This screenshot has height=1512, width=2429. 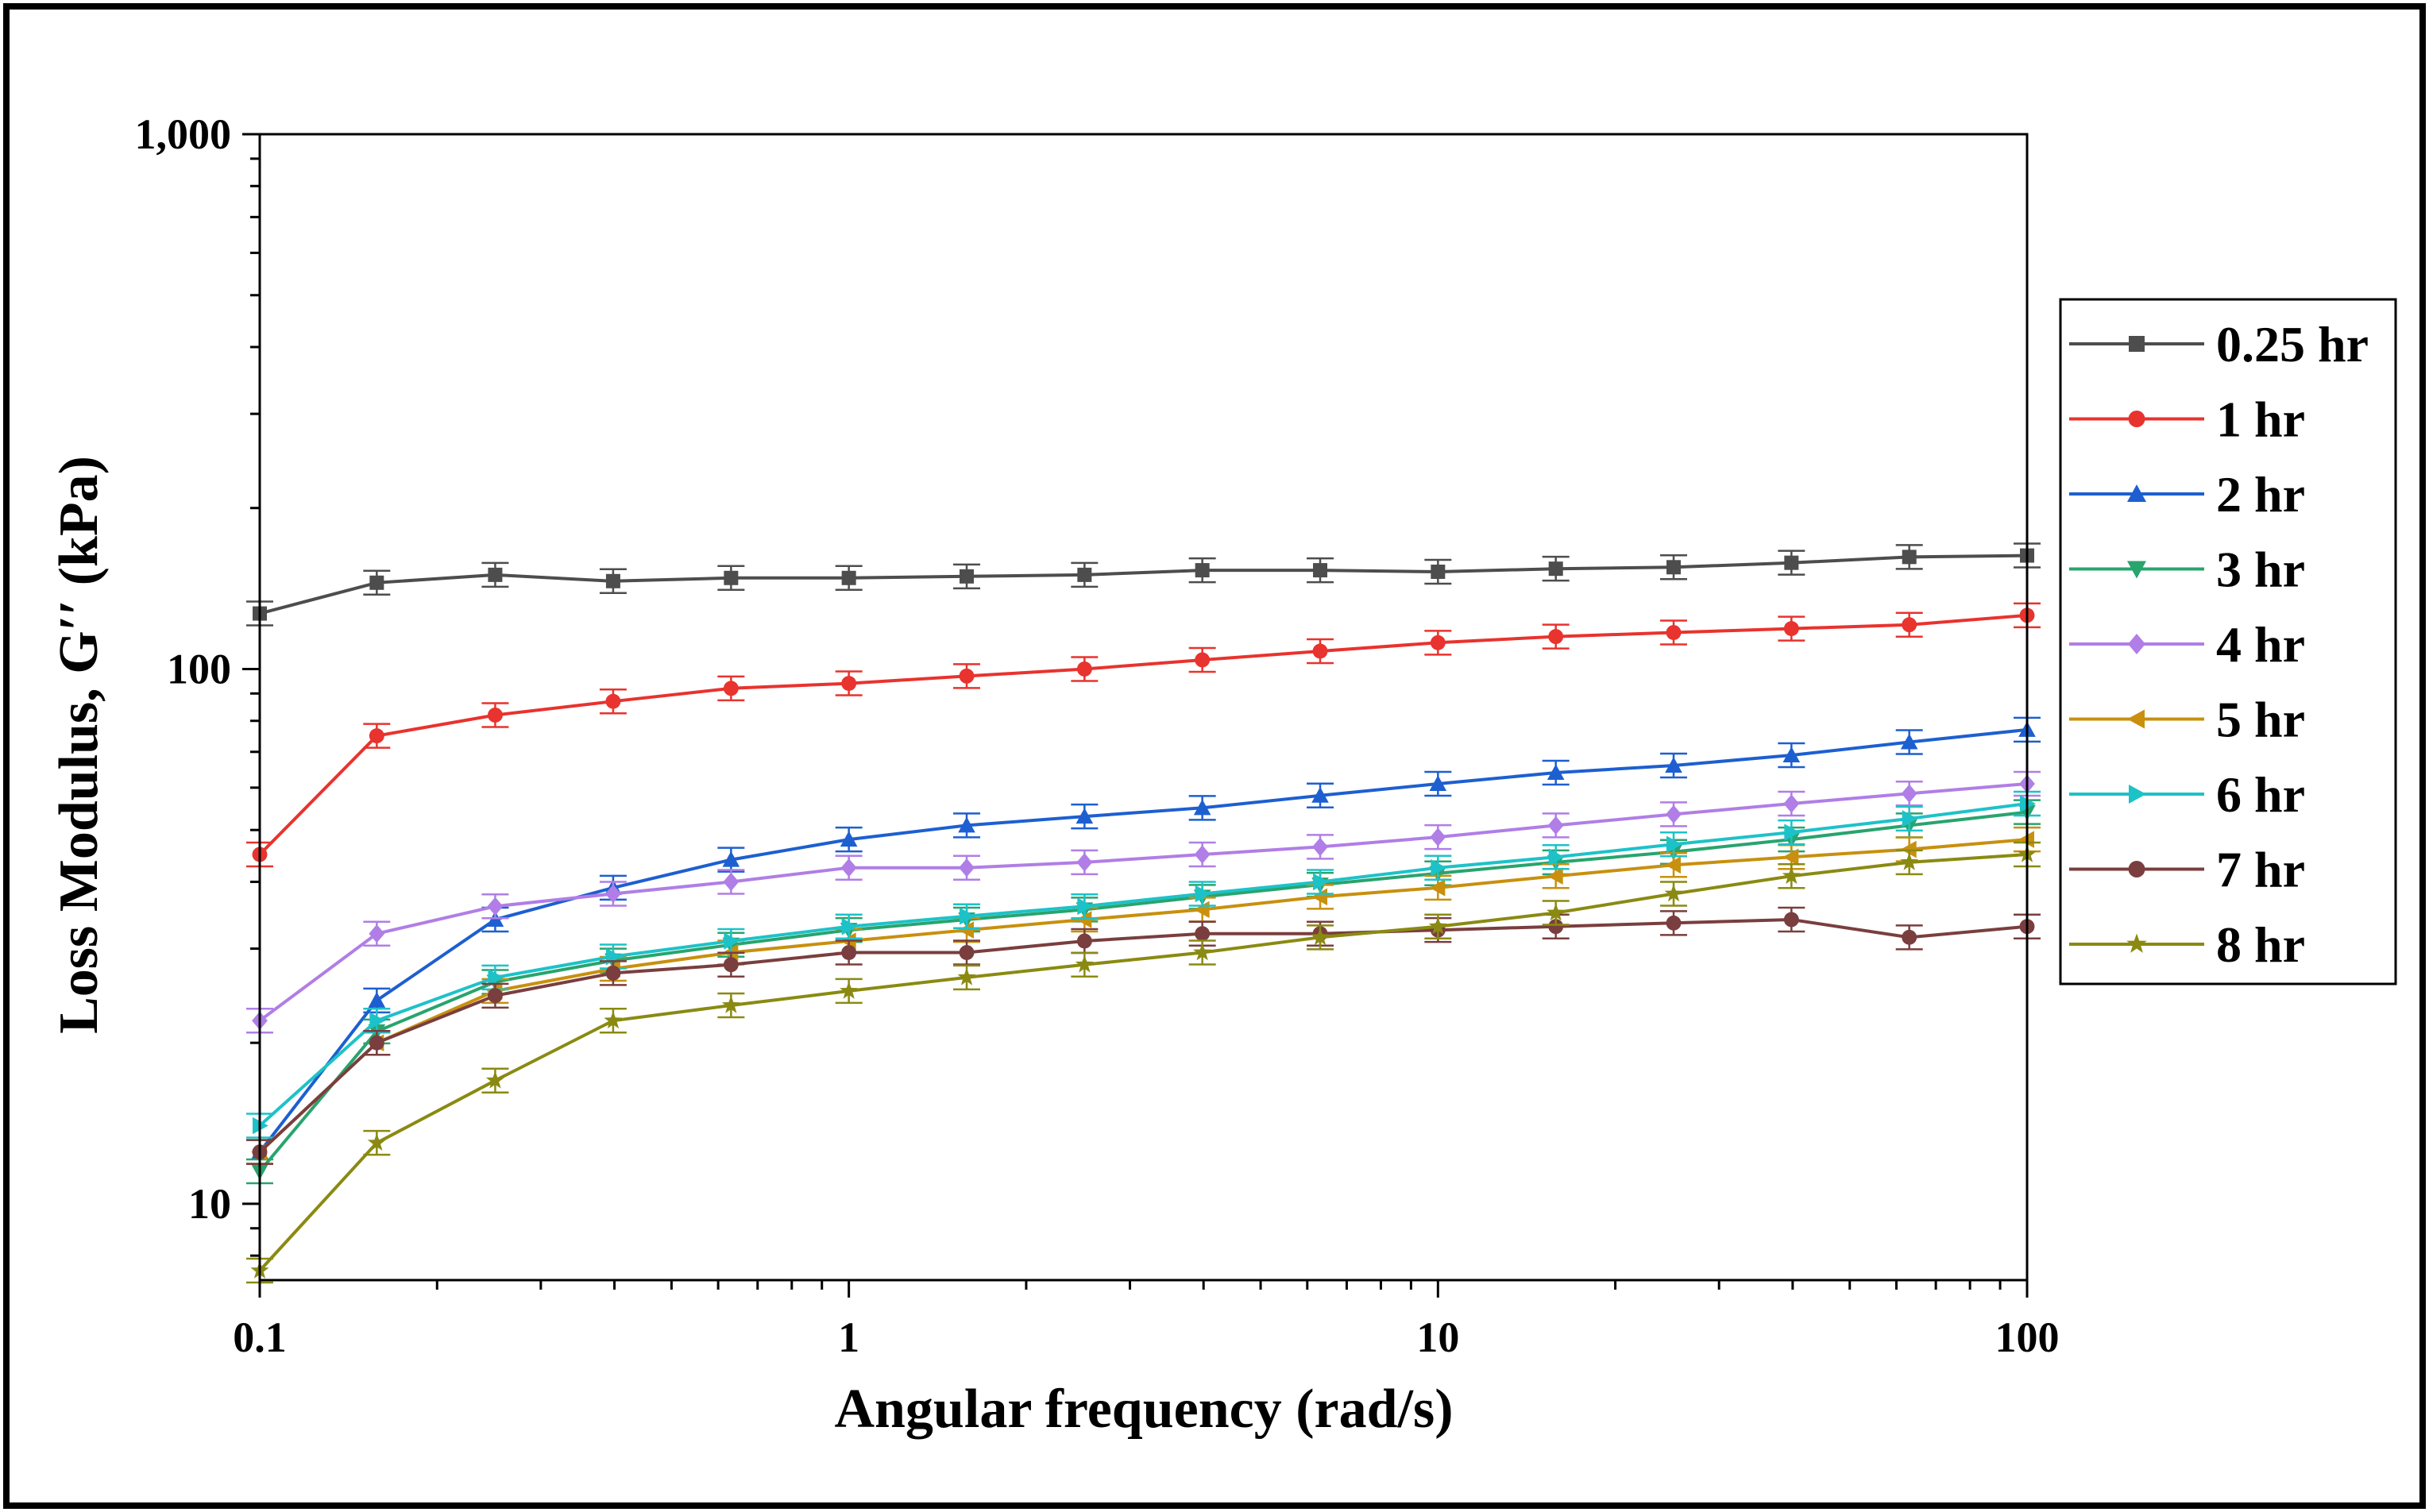 What do you see at coordinates (2027, 1337) in the screenshot?
I see `x-tick-label: 100` at bounding box center [2027, 1337].